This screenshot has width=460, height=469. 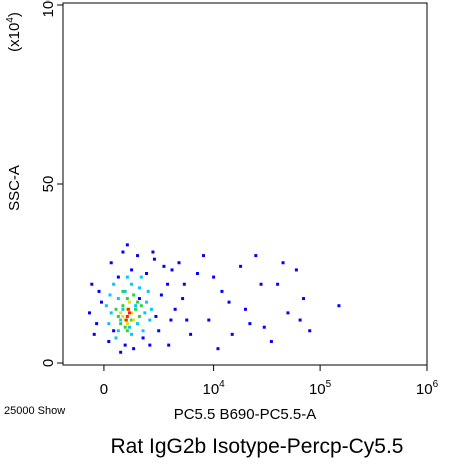 I want to click on x-tick-label: 10⁵, so click(x=320, y=388).